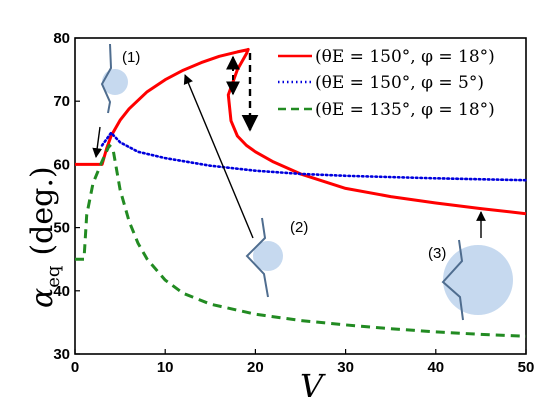 This screenshot has width=540, height=405. Describe the element at coordinates (61, 354) in the screenshot. I see `y-tick-label: 30` at that location.